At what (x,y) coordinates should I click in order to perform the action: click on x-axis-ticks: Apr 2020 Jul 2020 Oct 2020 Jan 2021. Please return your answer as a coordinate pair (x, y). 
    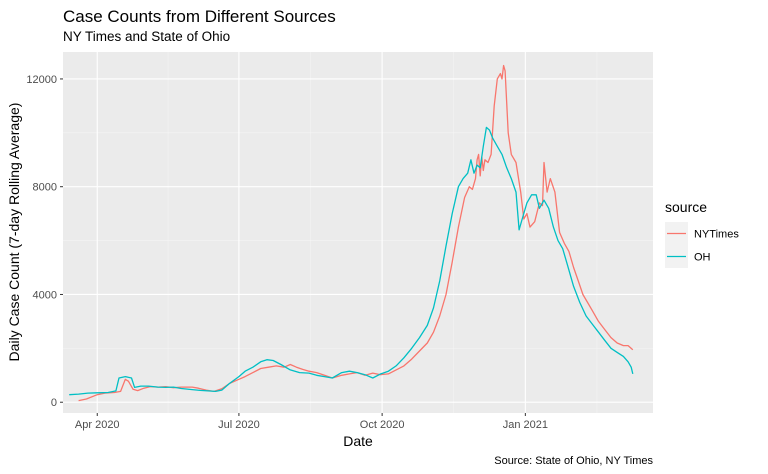
    Looking at the image, I should click on (311, 422).